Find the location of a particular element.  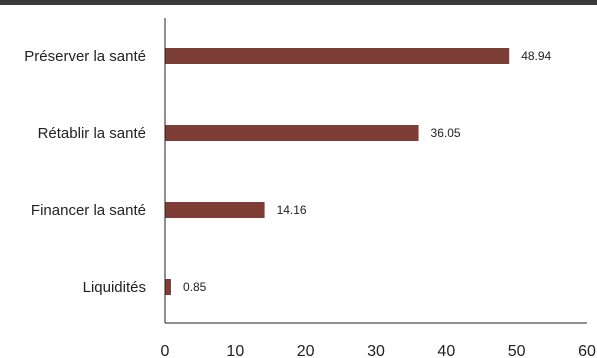

category-label-1: Rétablir la santé is located at coordinates (92, 133).